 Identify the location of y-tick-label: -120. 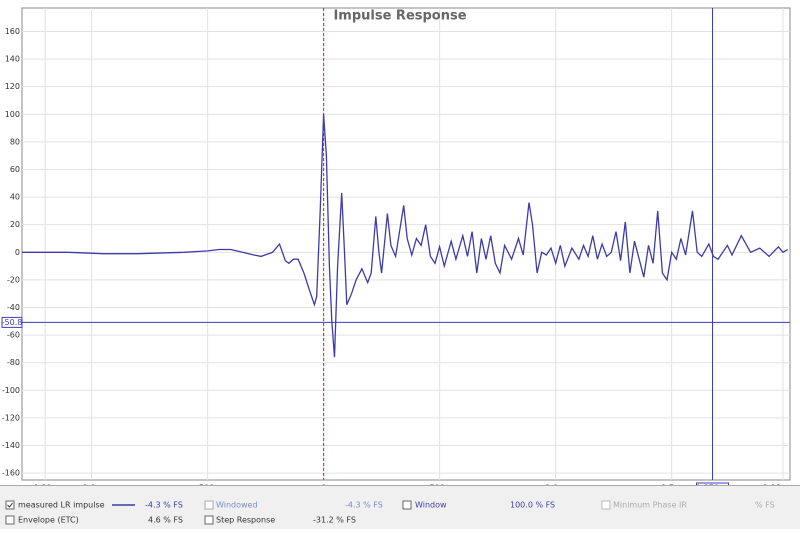
(11, 417).